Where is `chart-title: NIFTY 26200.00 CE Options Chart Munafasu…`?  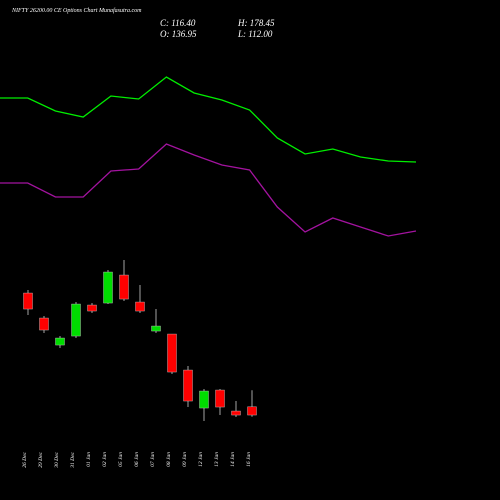 chart-title: NIFTY 26200.00 CE Options Chart Munafasu… is located at coordinates (76, 10).